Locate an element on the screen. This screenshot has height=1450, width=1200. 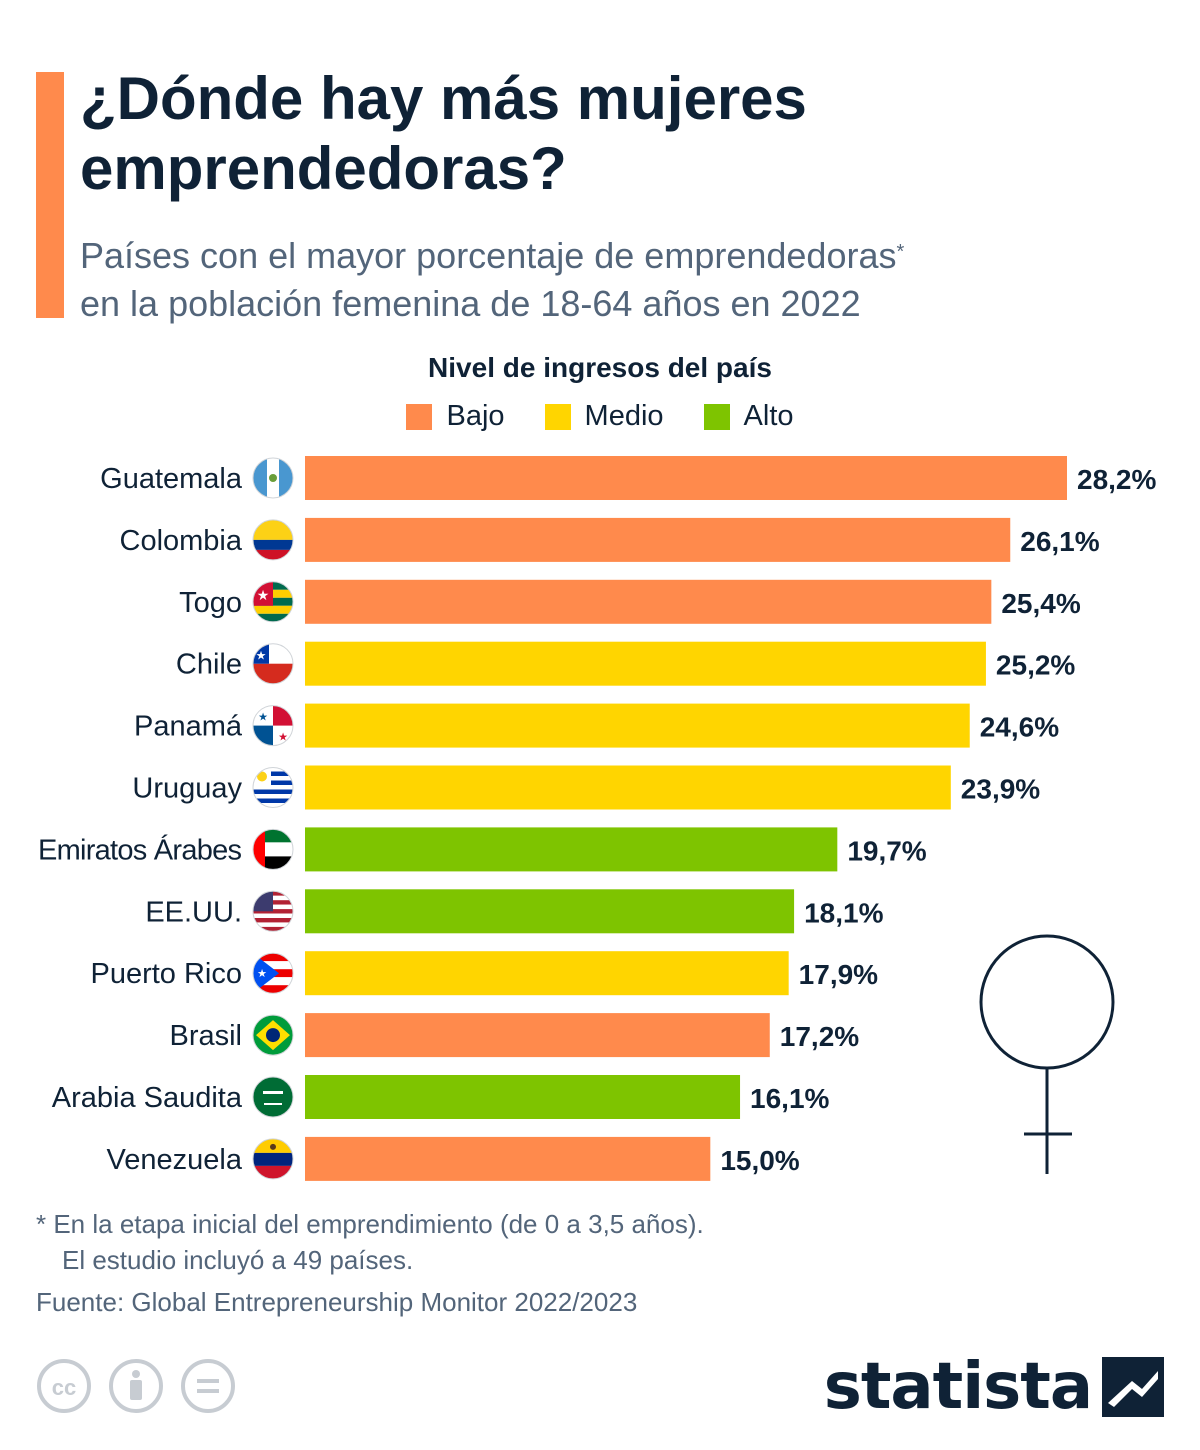
country-label: Uruguay is located at coordinates (187, 789).